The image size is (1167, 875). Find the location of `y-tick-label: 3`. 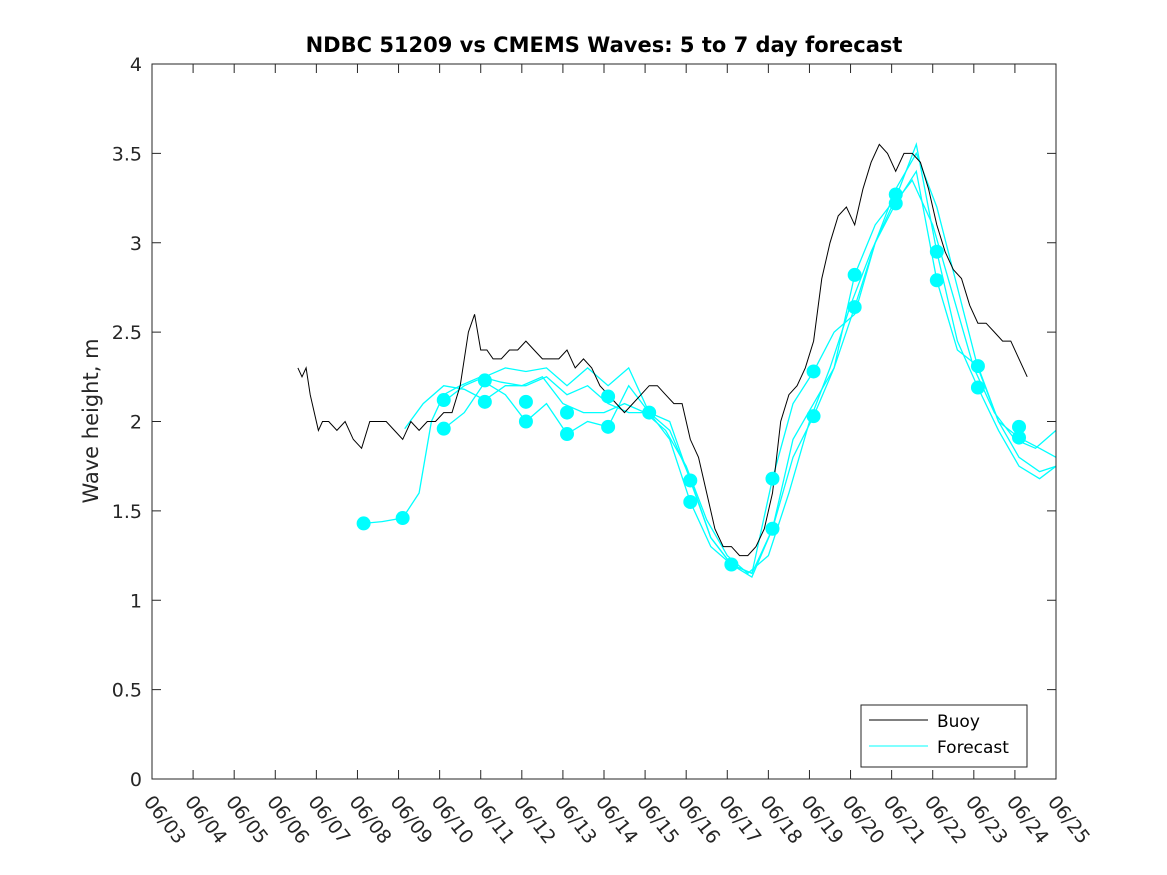

y-tick-label: 3 is located at coordinates (136, 244).